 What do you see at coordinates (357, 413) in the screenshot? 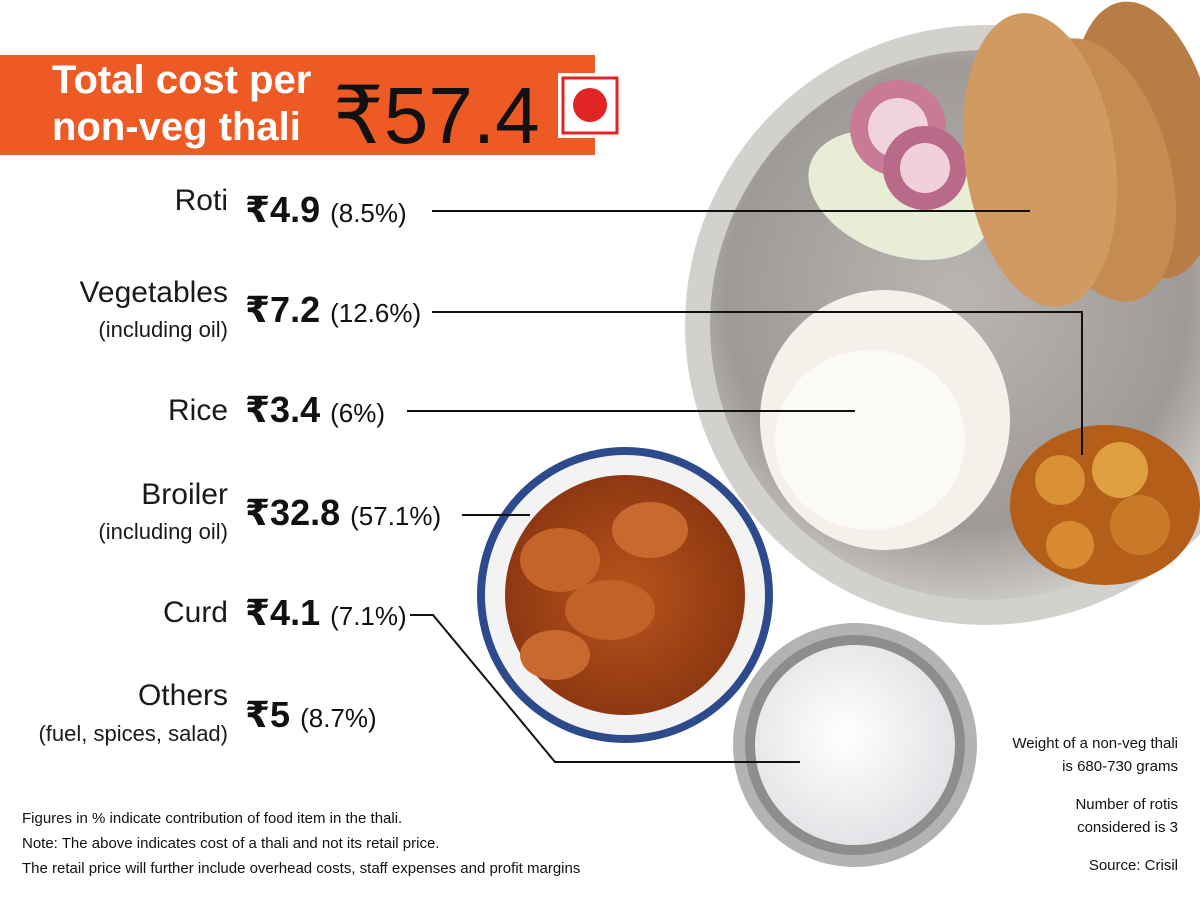
I see `item-share: (6%)` at bounding box center [357, 413].